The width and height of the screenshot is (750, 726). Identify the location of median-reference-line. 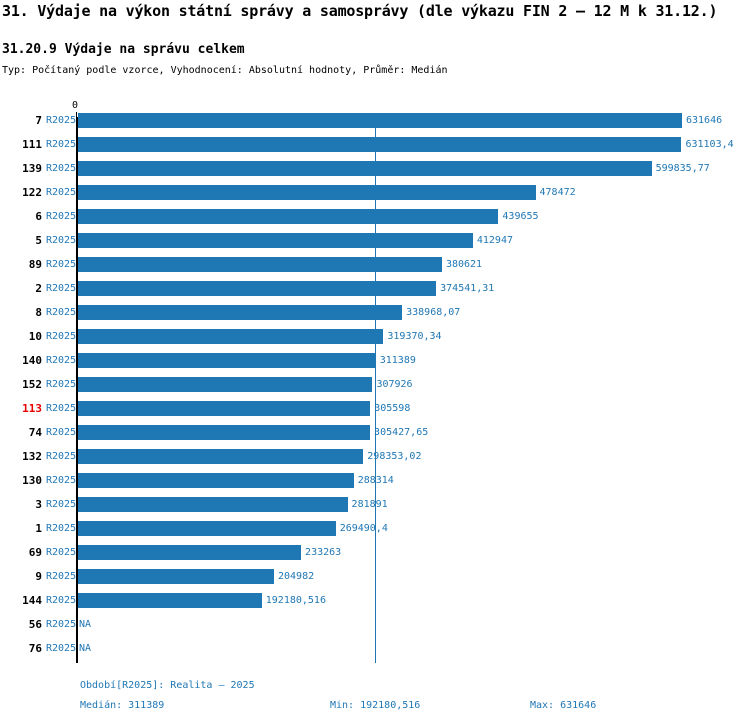
(375, 390).